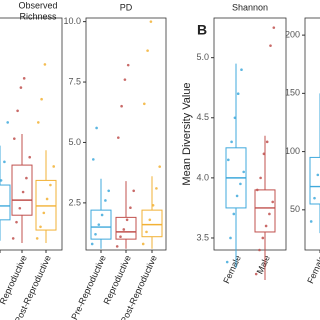 The image size is (320, 320). What do you see at coordinates (126, 7) in the screenshot?
I see `panel-title: PD` at bounding box center [126, 7].